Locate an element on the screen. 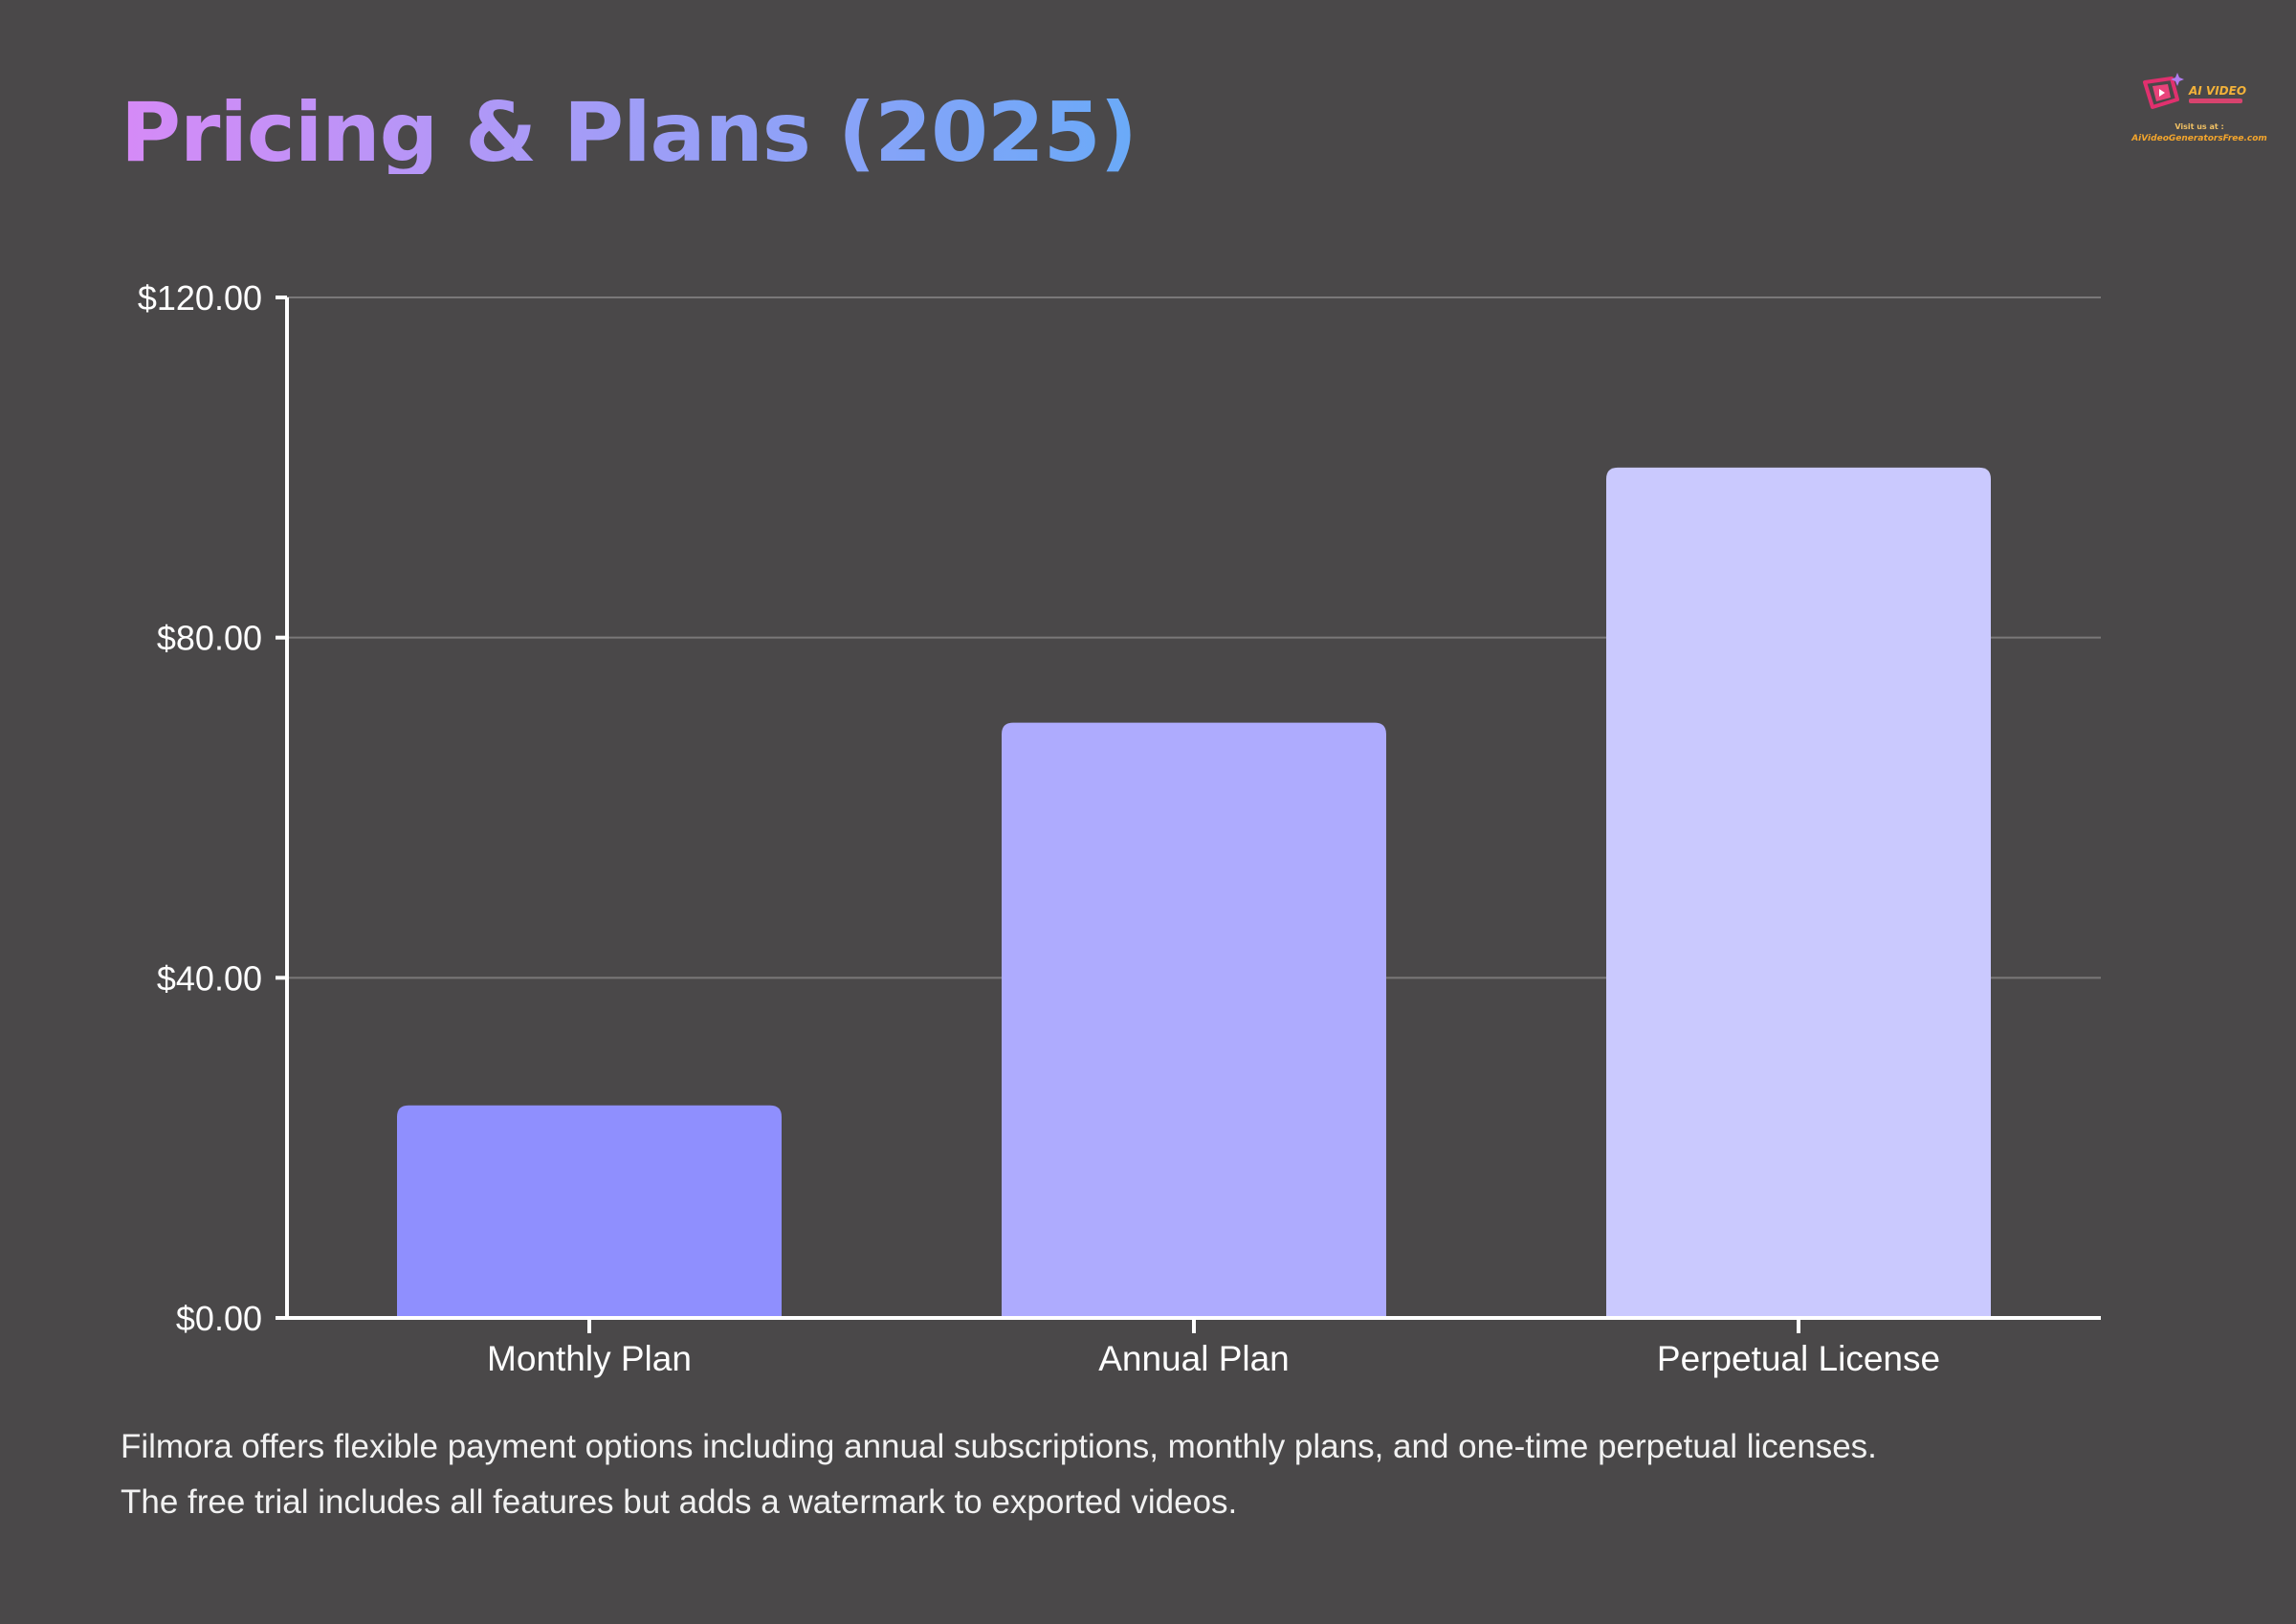 The image size is (2296, 1624). y-tick-label: $120.00 is located at coordinates (200, 298).